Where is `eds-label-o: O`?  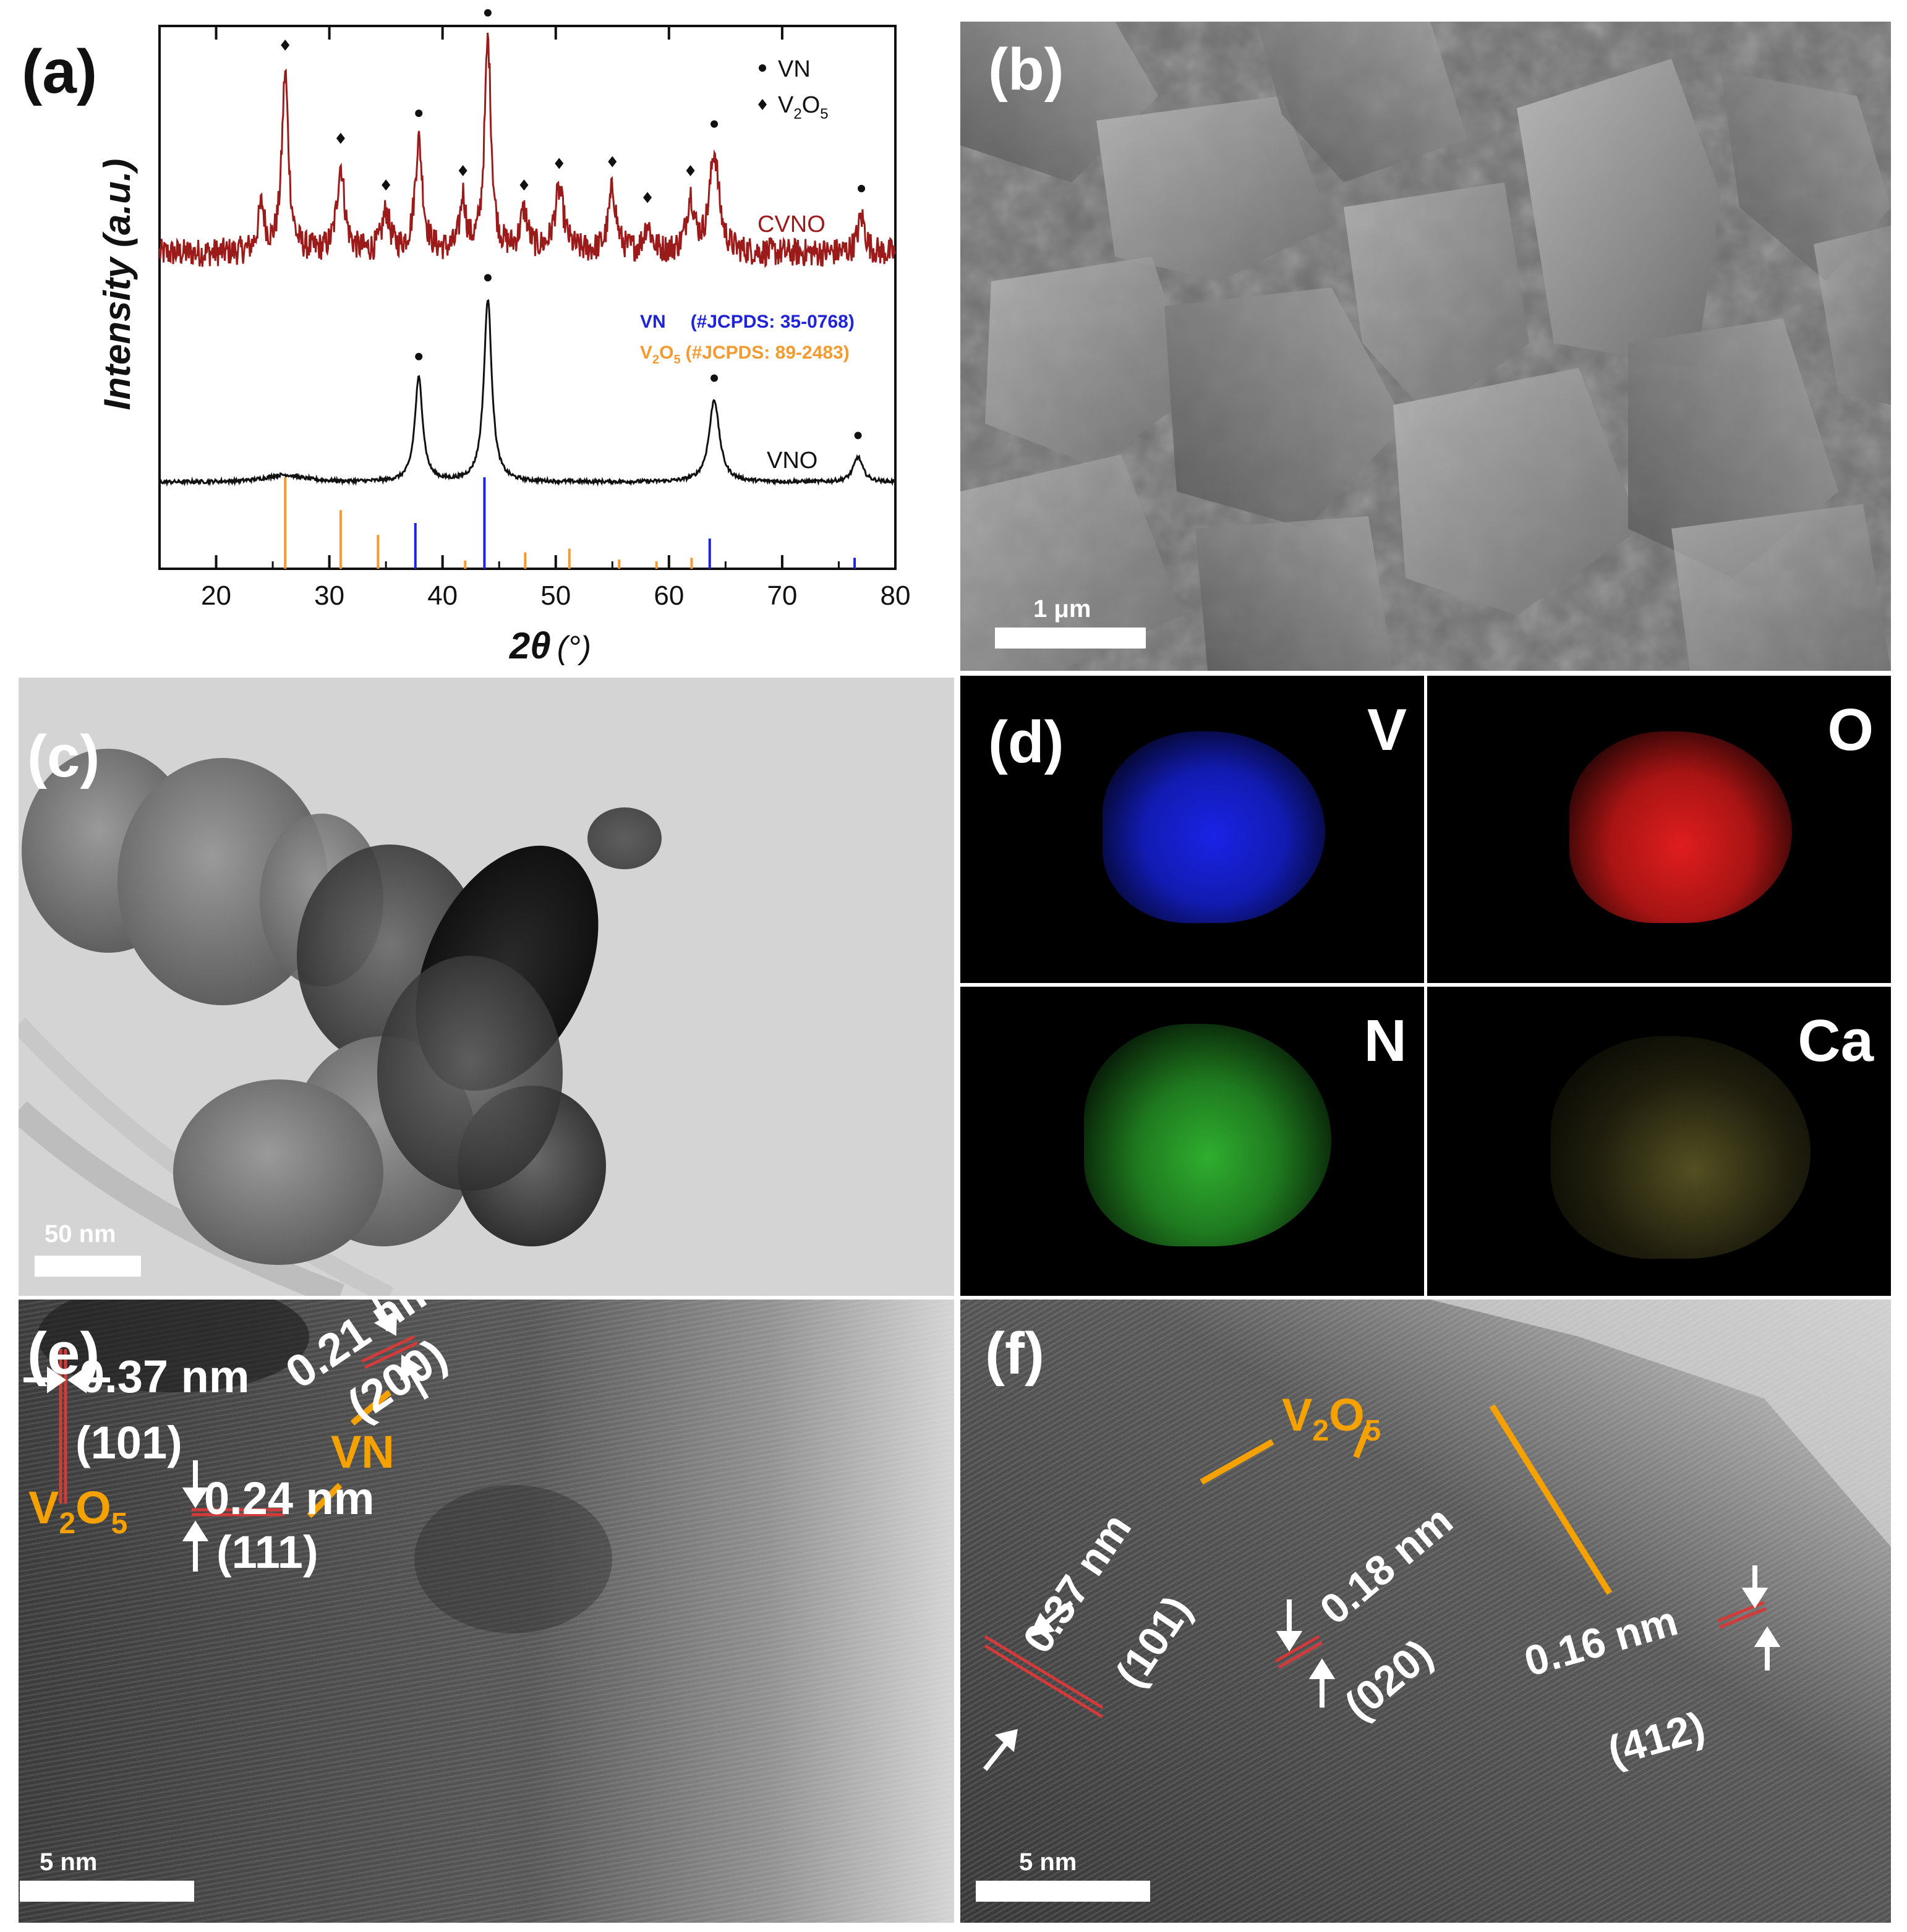
eds-label-o: O is located at coordinates (1850, 730).